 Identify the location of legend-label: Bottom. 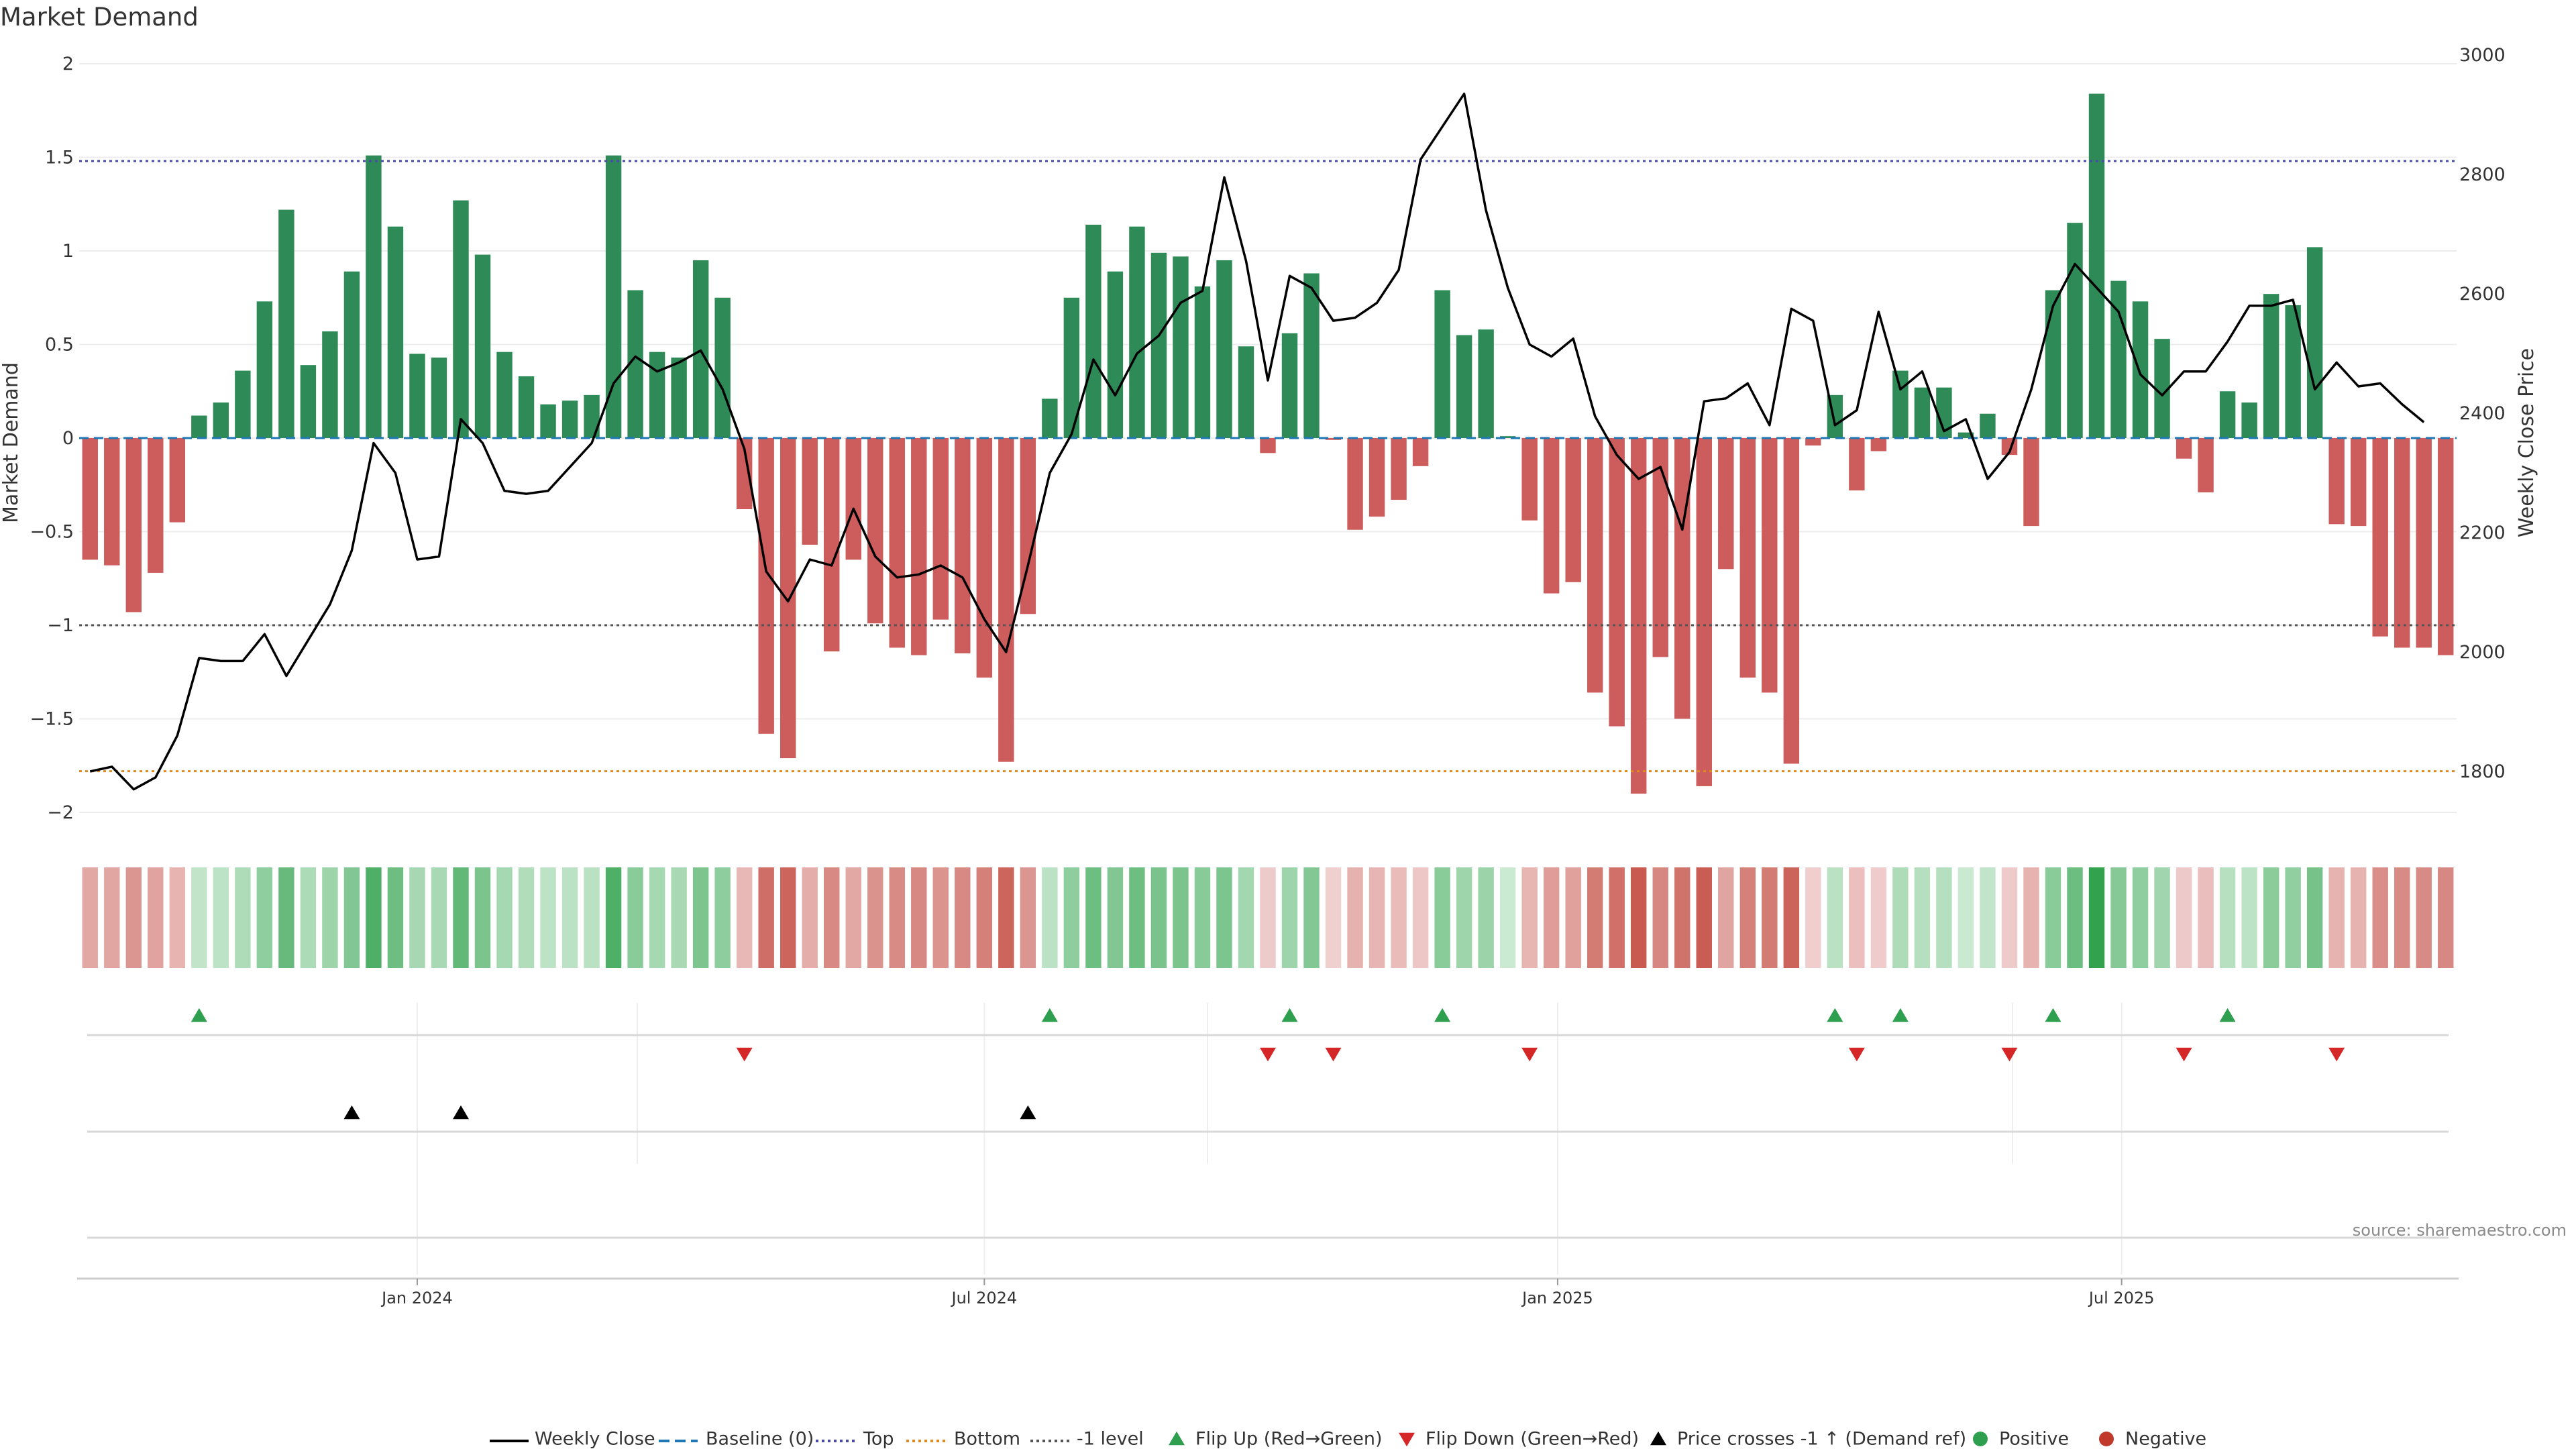
(987, 1439).